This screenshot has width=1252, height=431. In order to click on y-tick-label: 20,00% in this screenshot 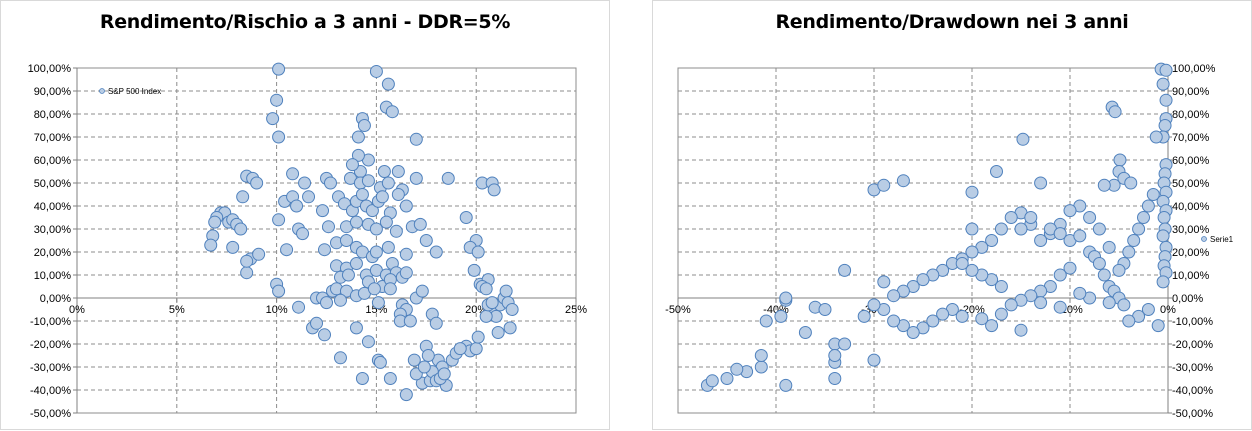, I will do `click(1191, 253)`.